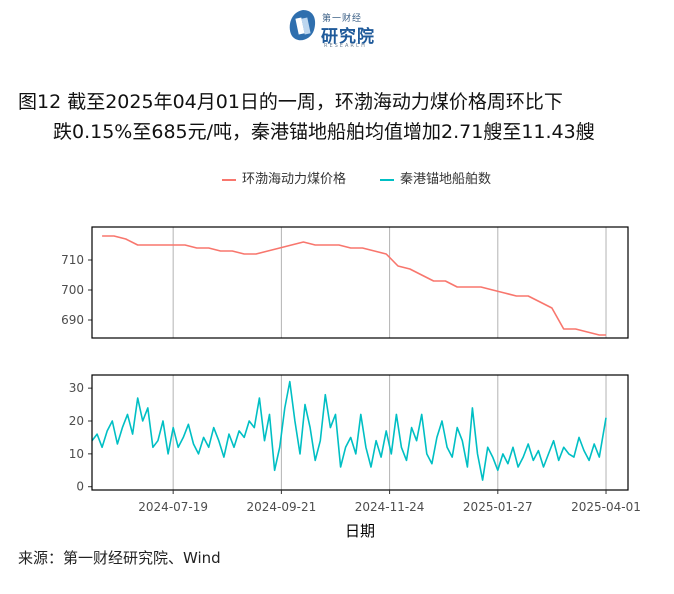 The width and height of the screenshot is (674, 594). What do you see at coordinates (76, 454) in the screenshot?
I see `panel2-ytick-label-1: 10` at bounding box center [76, 454].